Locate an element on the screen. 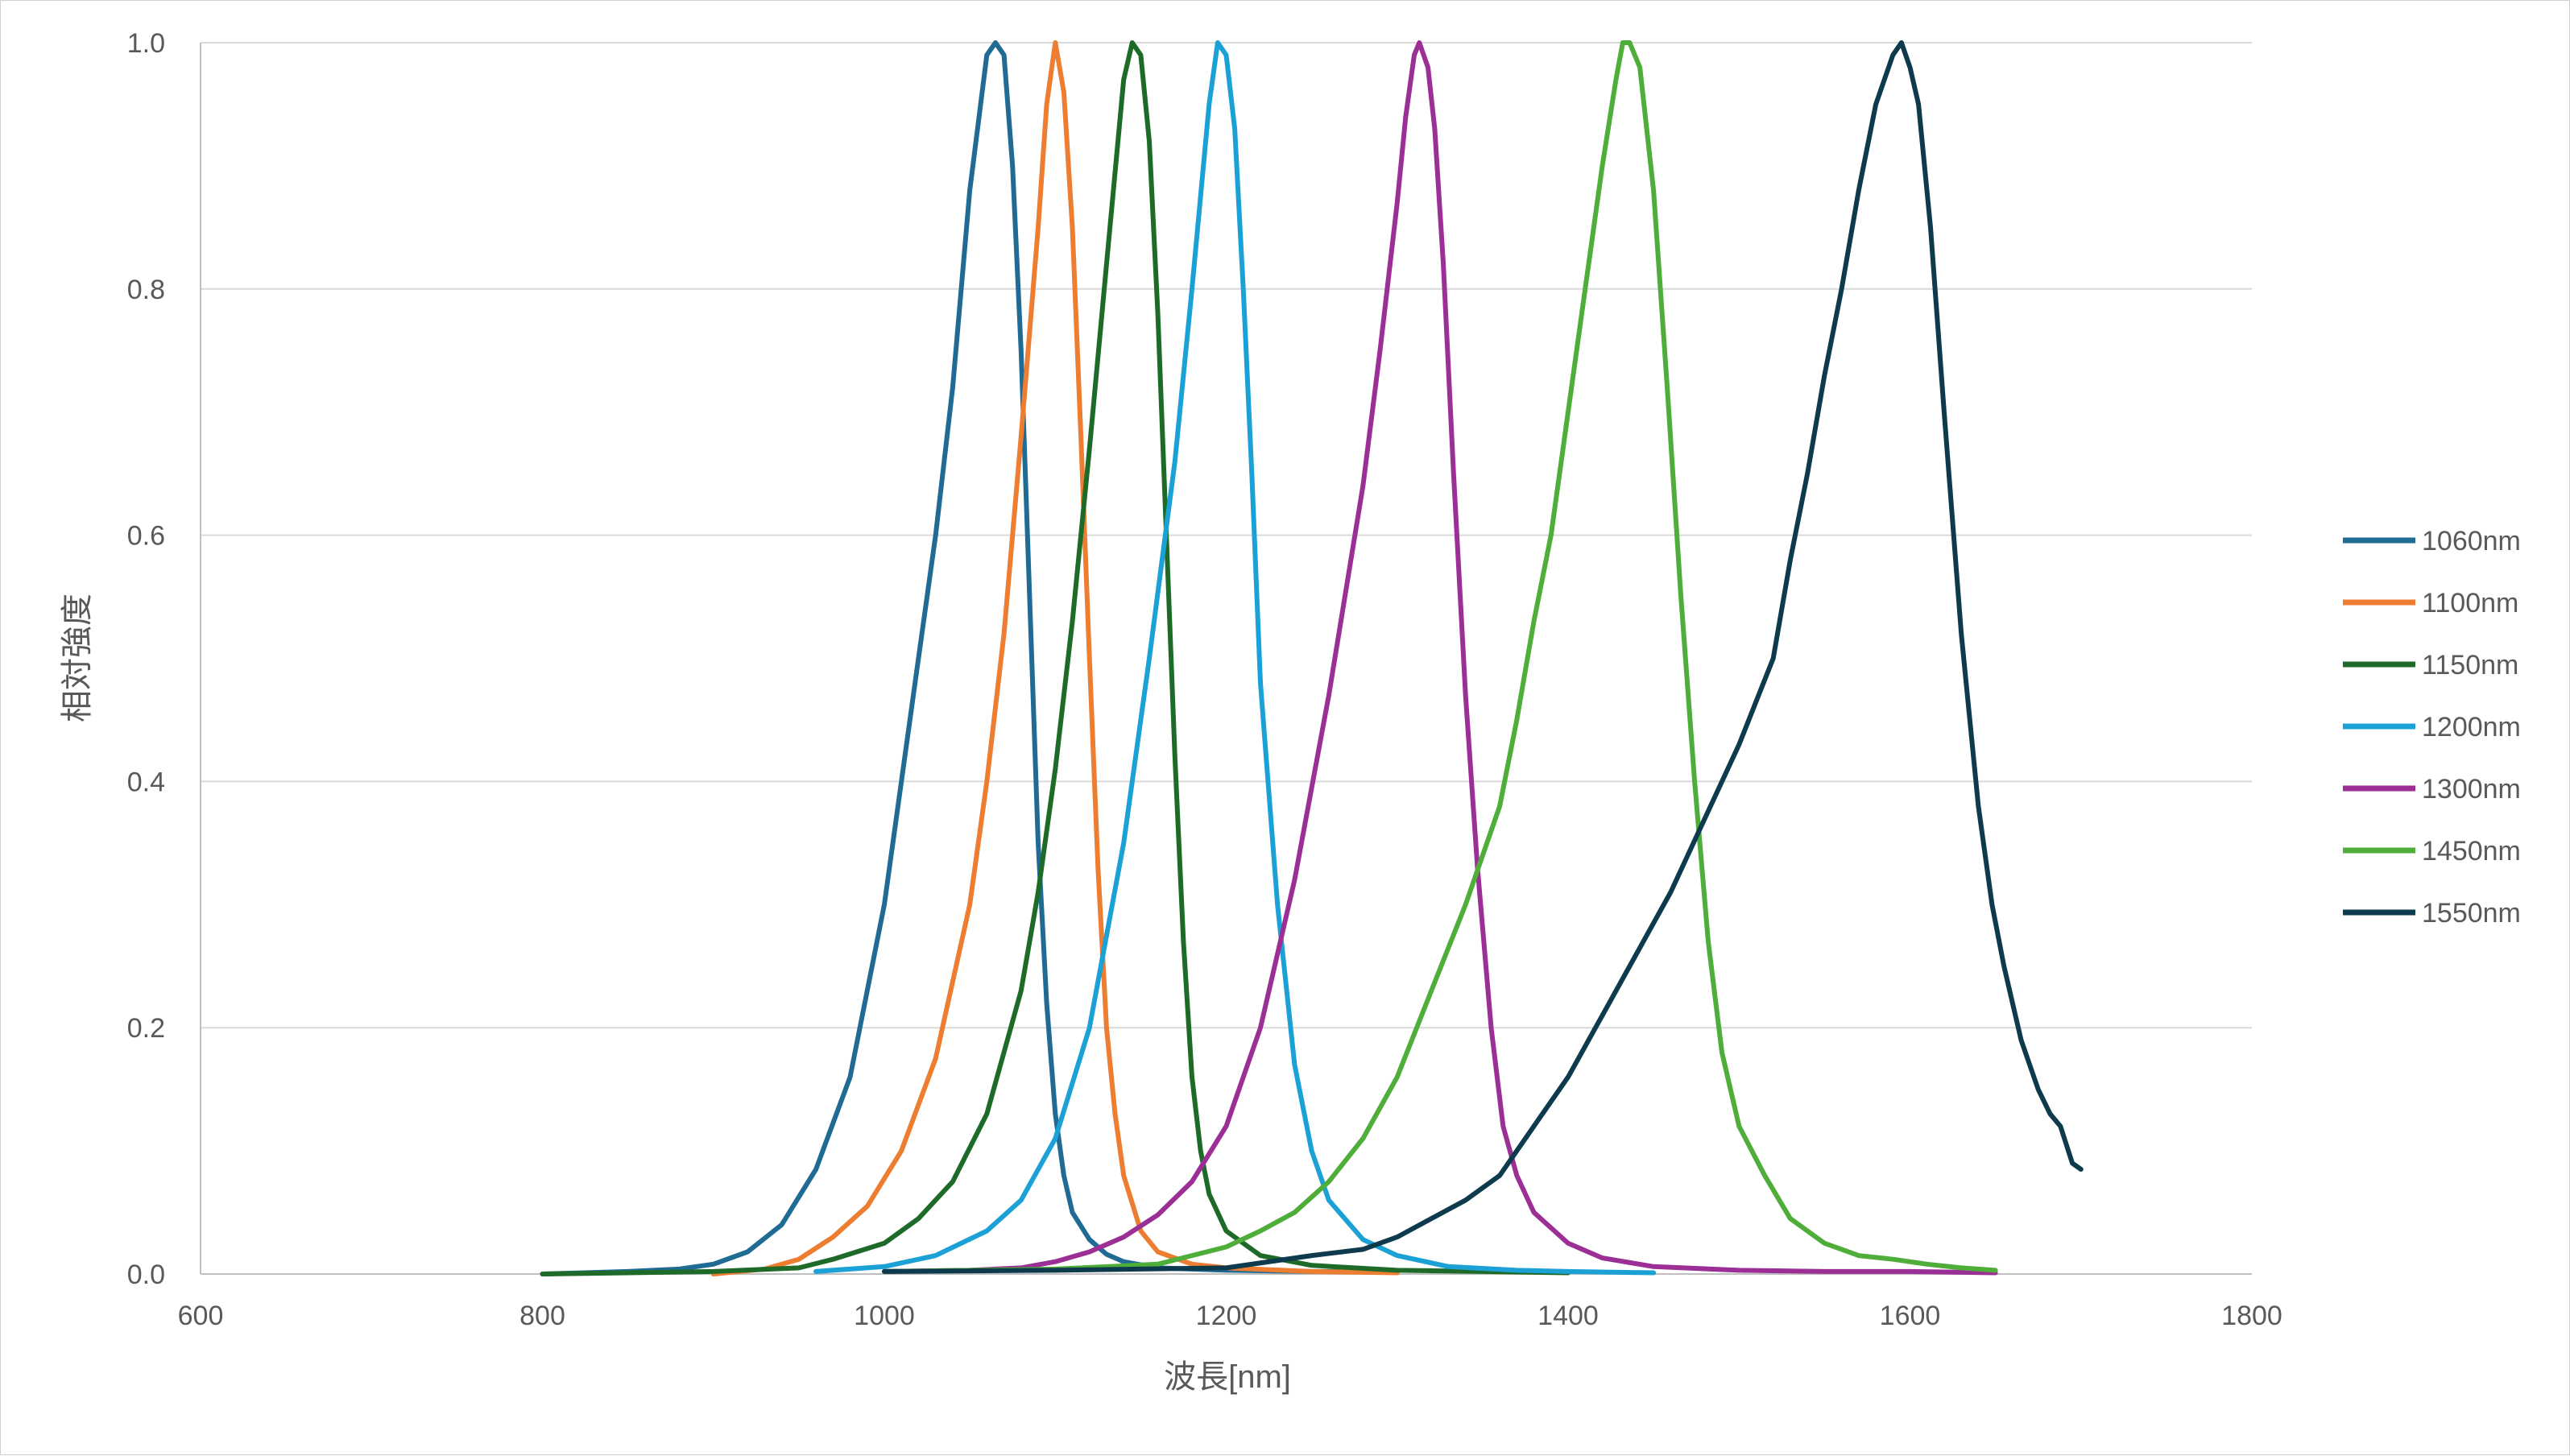 The height and width of the screenshot is (1456, 2570). y-tick-label: 1.0 is located at coordinates (146, 43).